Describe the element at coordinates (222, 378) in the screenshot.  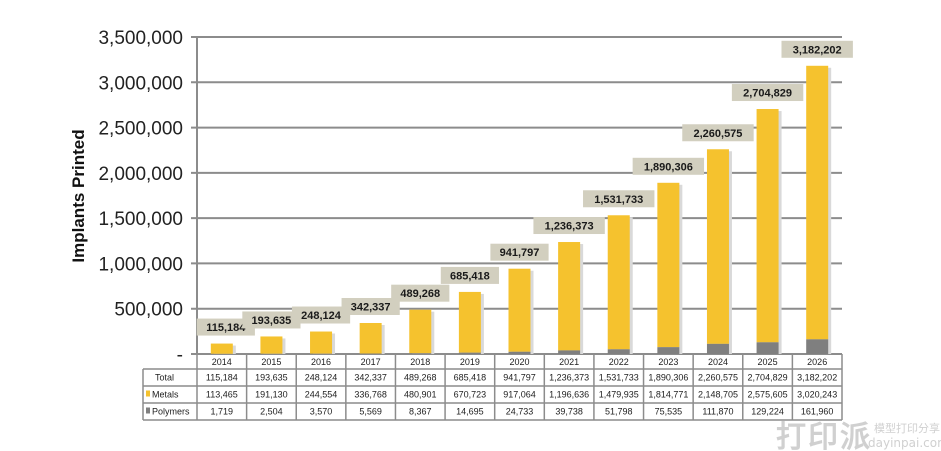
I see `table-cell: 115,184` at that location.